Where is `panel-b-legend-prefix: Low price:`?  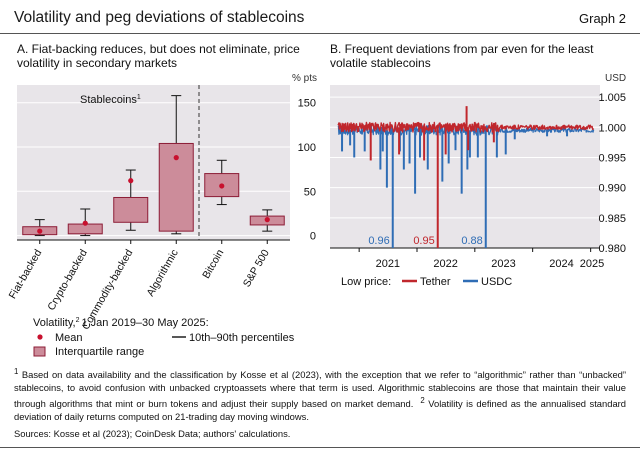
panel-b-legend-prefix: Low price: is located at coordinates (366, 282).